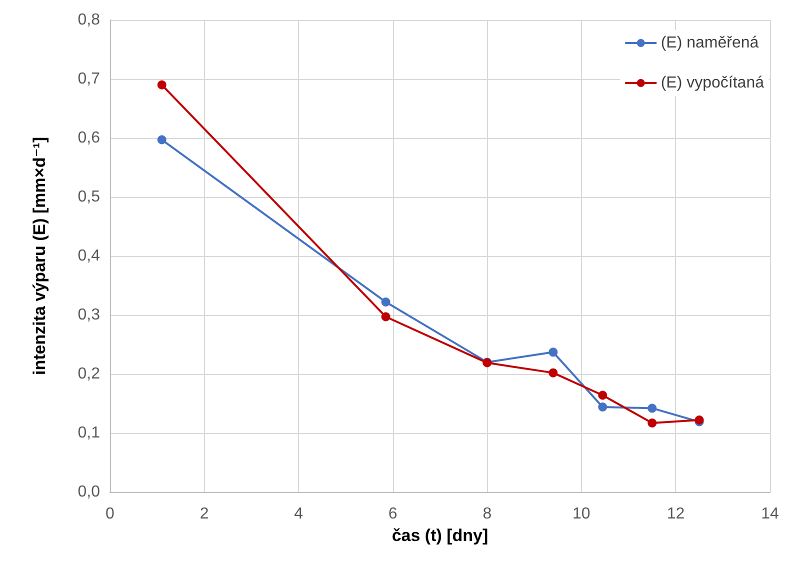  I want to click on y-tick-label: 0,2, so click(89, 374).